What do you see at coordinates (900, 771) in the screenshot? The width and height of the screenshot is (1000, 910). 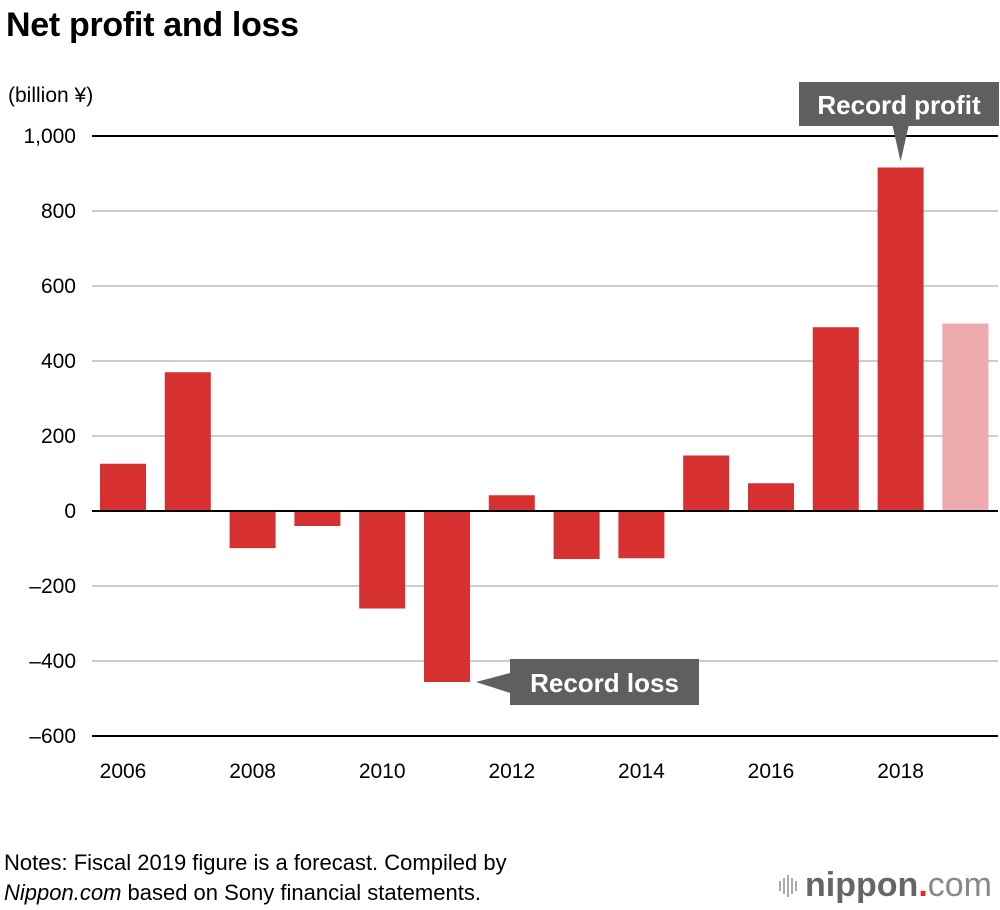 I see `x-tick-label: 2018` at bounding box center [900, 771].